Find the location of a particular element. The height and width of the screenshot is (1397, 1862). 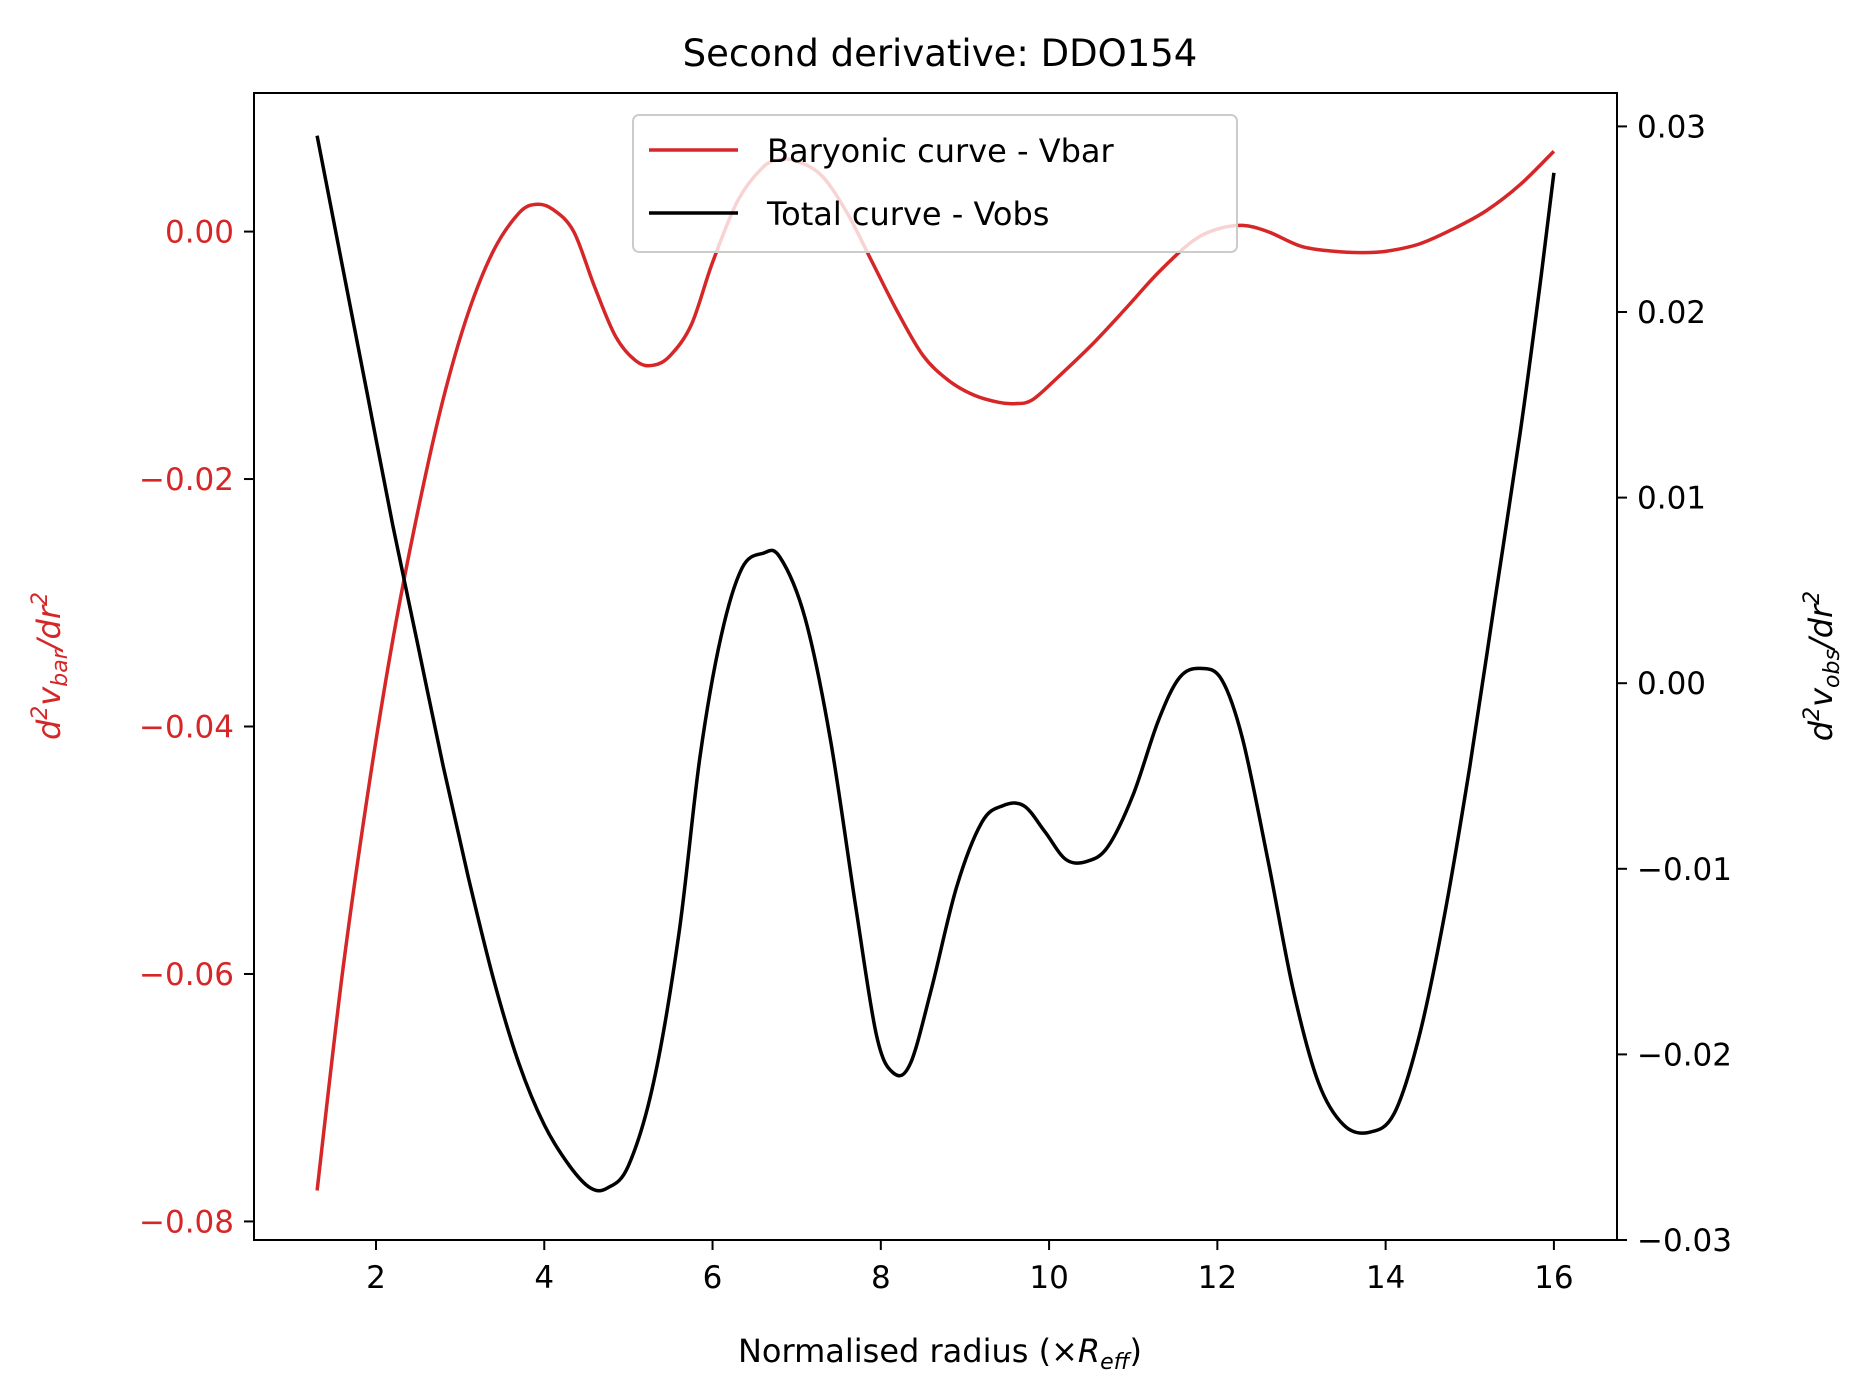

left-y-tick-label: −0.02 is located at coordinates (186, 480).